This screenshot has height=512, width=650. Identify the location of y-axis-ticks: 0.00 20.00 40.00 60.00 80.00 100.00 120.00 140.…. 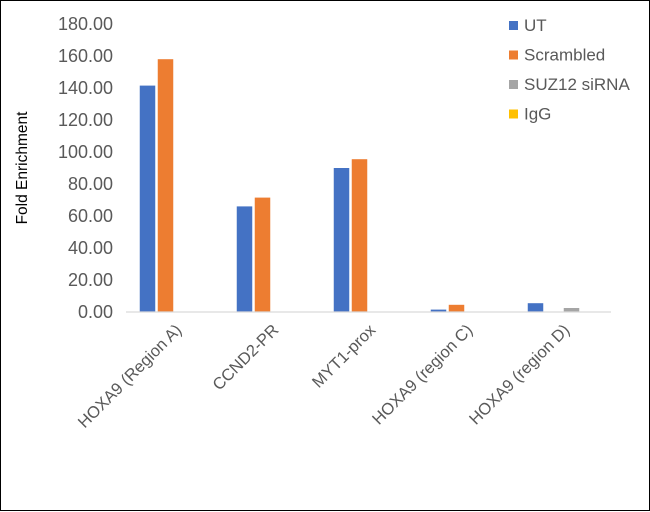
(85, 168).